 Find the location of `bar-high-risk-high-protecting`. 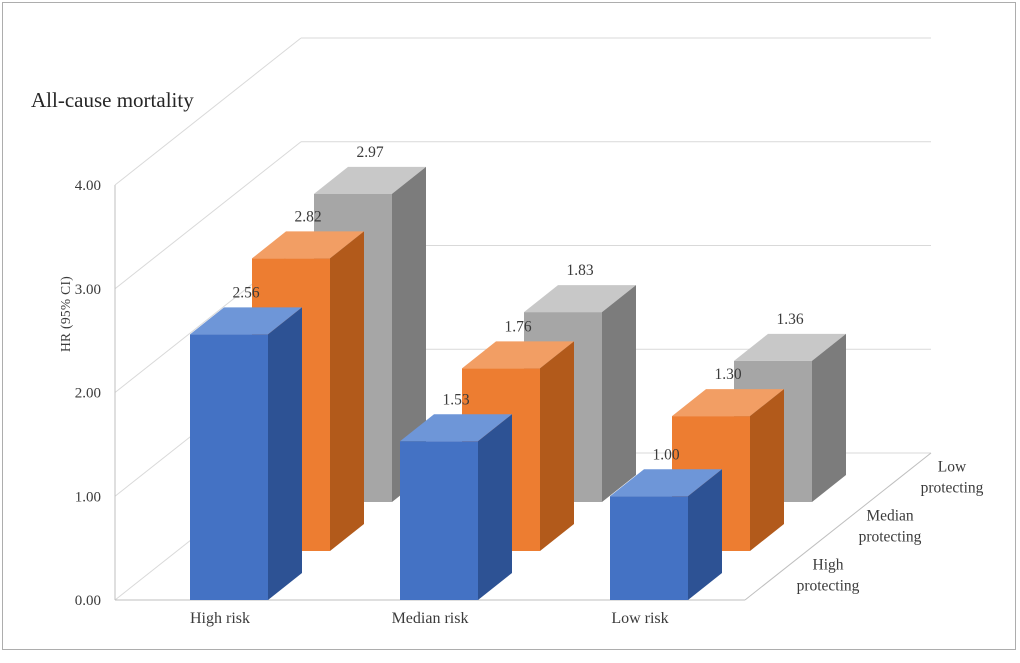

bar-high-risk-high-protecting is located at coordinates (246, 453).